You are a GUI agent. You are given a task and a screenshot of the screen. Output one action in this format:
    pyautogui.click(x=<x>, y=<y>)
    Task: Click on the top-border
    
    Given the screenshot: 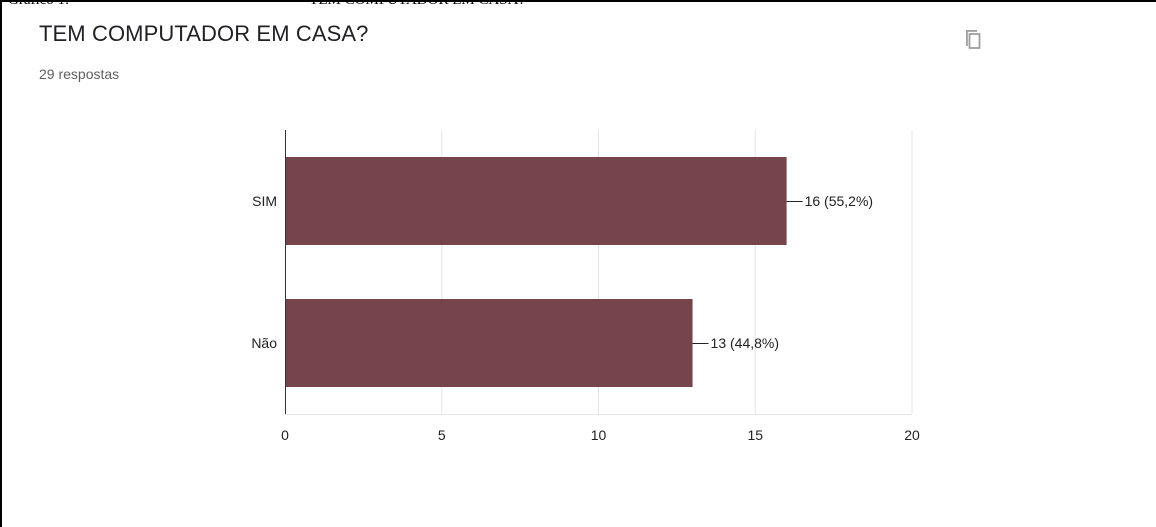 What is the action you would take?
    pyautogui.click(x=578, y=1)
    